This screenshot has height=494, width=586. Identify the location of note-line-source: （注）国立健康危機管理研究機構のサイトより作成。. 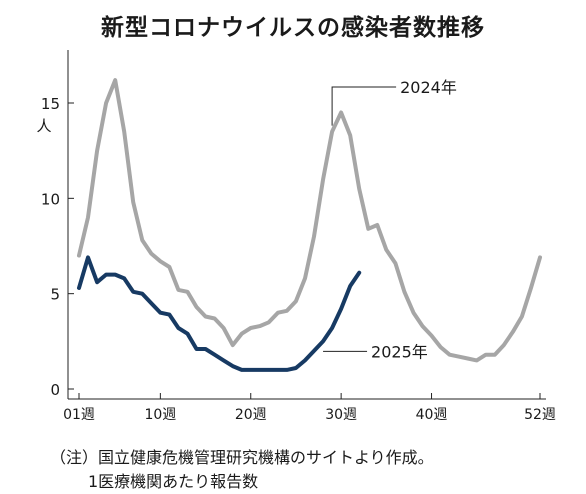
(242, 457).